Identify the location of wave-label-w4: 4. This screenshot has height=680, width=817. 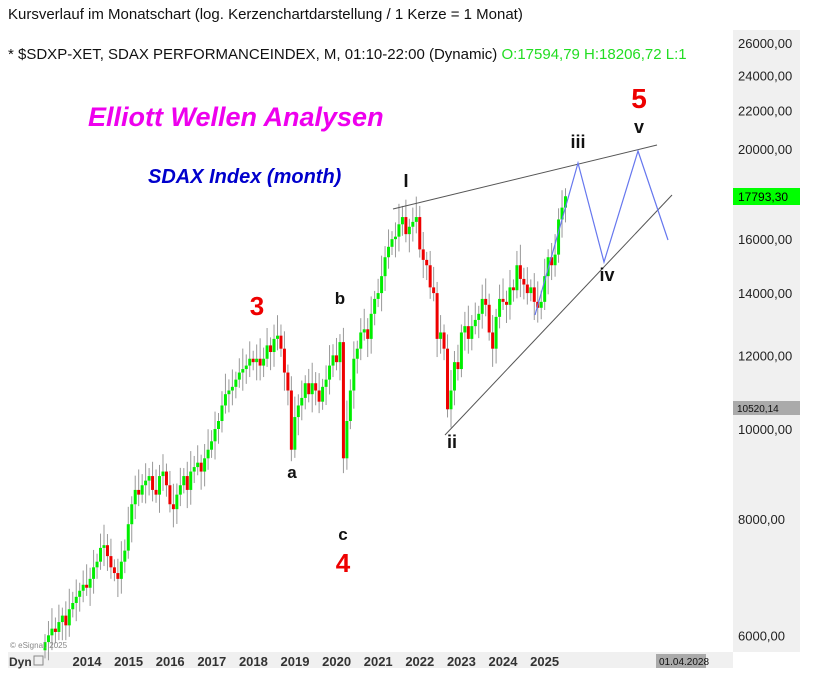
(343, 563).